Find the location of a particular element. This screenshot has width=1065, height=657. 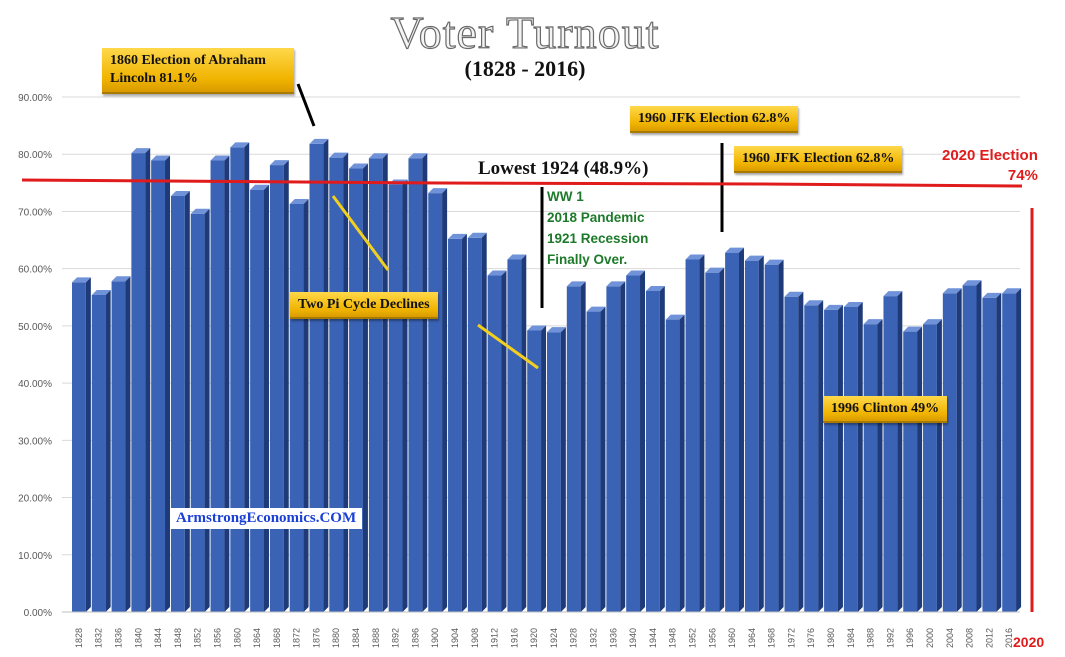

x-tick-label: 1848 is located at coordinates (178, 638).